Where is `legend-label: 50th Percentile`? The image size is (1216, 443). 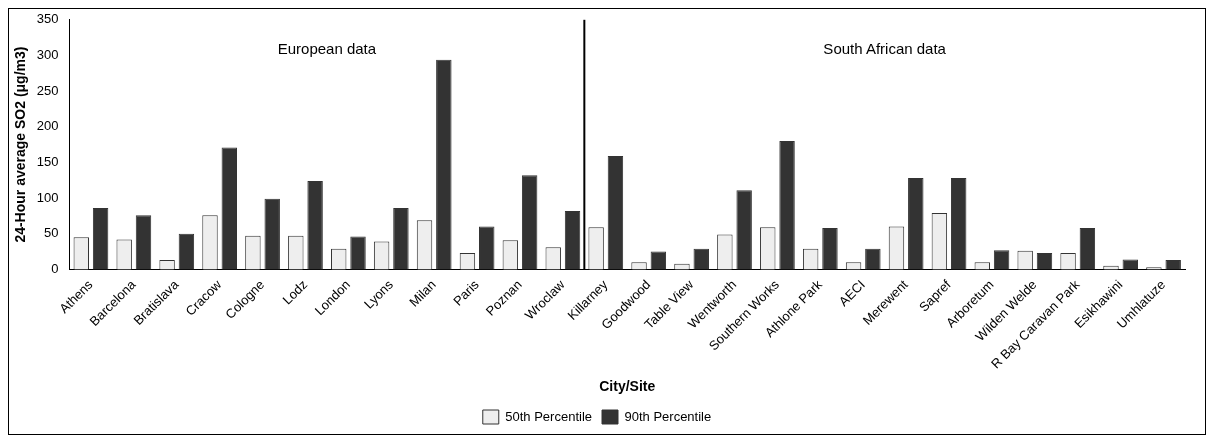 legend-label: 50th Percentile is located at coordinates (549, 416).